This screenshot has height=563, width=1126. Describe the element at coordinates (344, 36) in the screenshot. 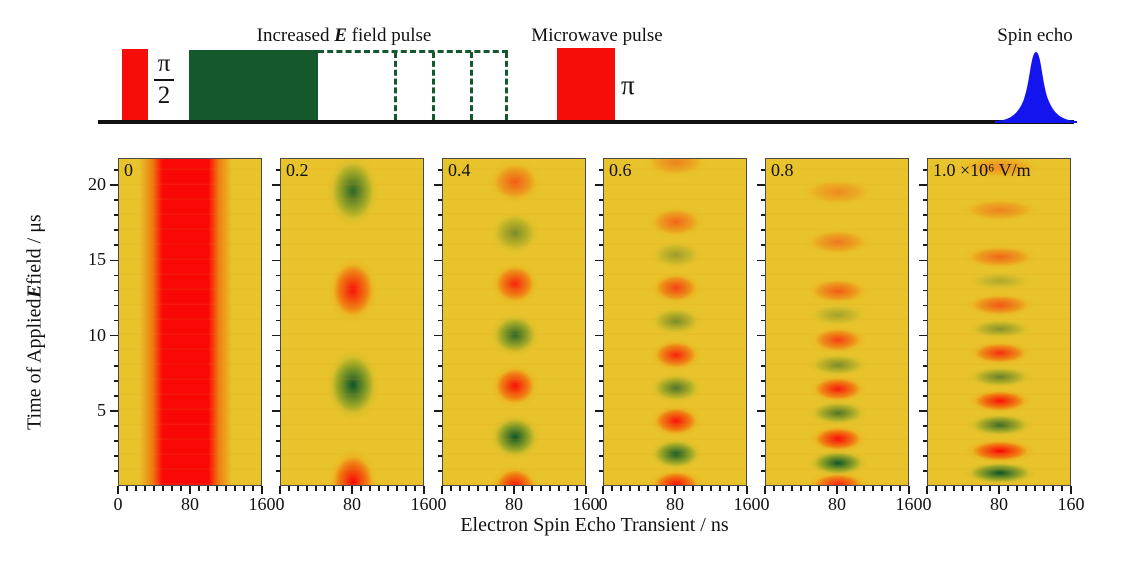

I see `e-field-pulse-label: Increased E field pulse` at that location.